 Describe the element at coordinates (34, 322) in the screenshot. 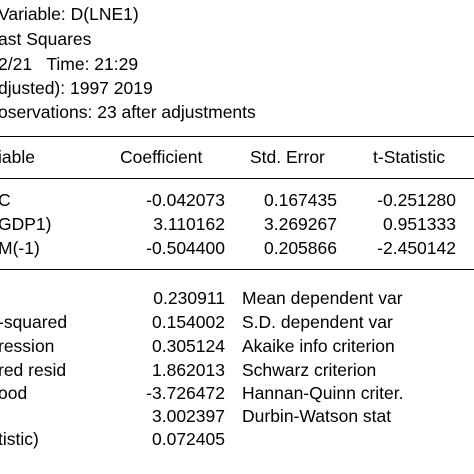

I see `stat-label: -squared` at that location.